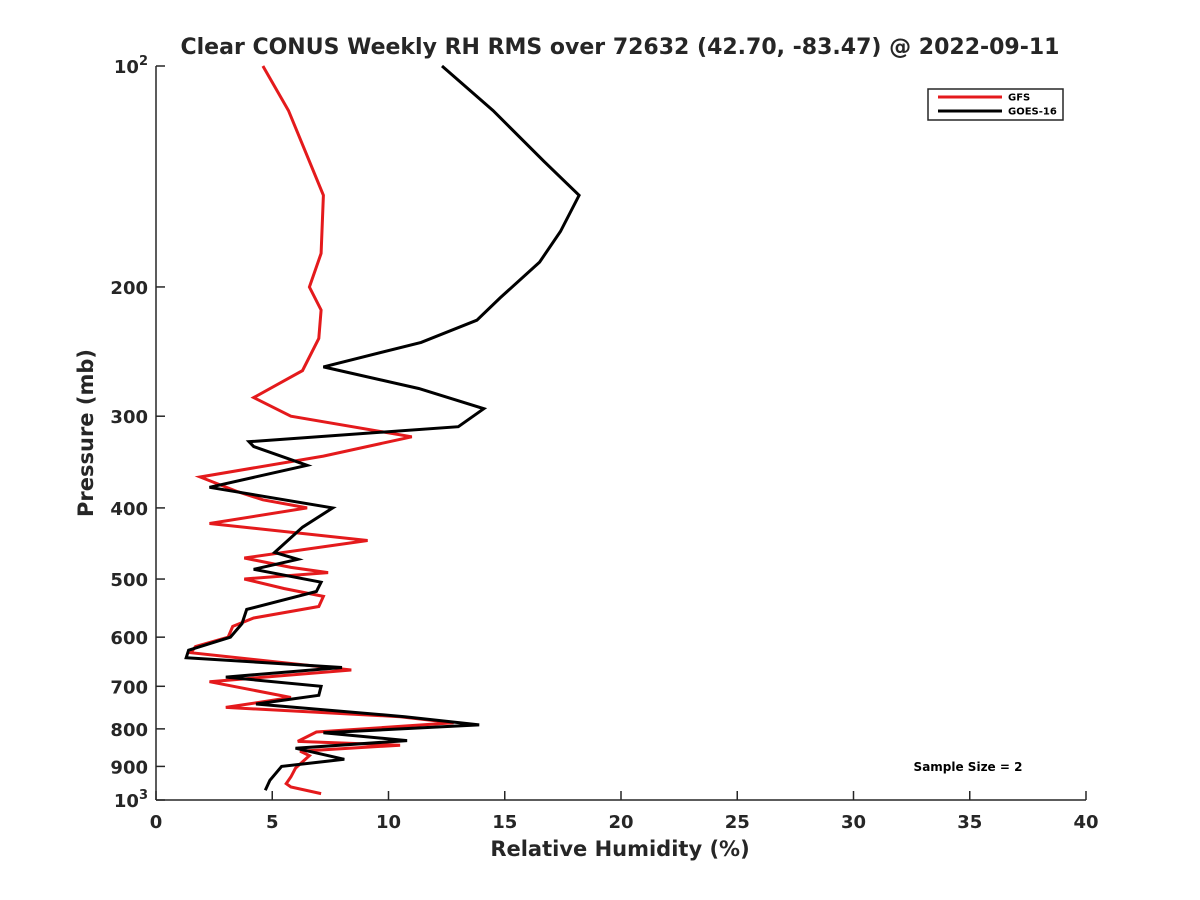  What do you see at coordinates (129, 417) in the screenshot?
I see `y-tick-label: 300` at bounding box center [129, 417].